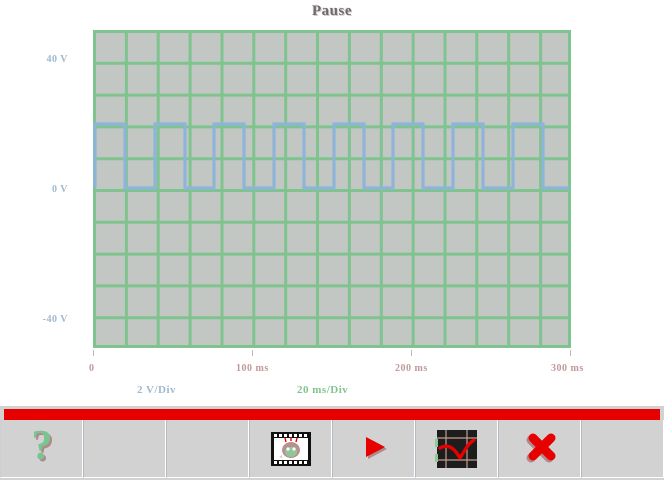 Image resolution: width=664 pixels, height=480 pixels. I want to click on help-button: ? ?, so click(41, 449).